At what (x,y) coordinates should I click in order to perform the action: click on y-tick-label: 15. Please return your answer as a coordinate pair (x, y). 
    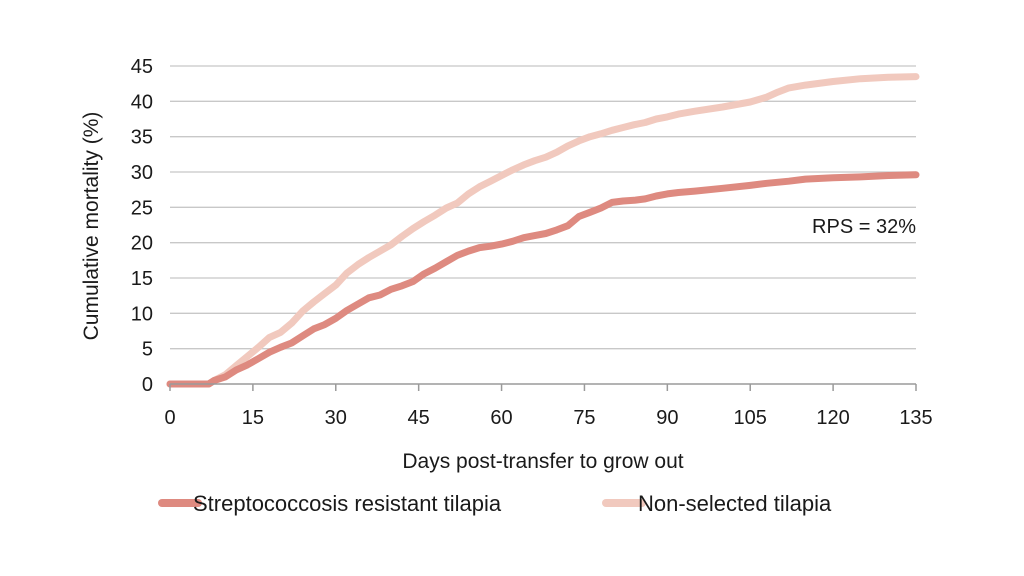
    Looking at the image, I should click on (142, 279).